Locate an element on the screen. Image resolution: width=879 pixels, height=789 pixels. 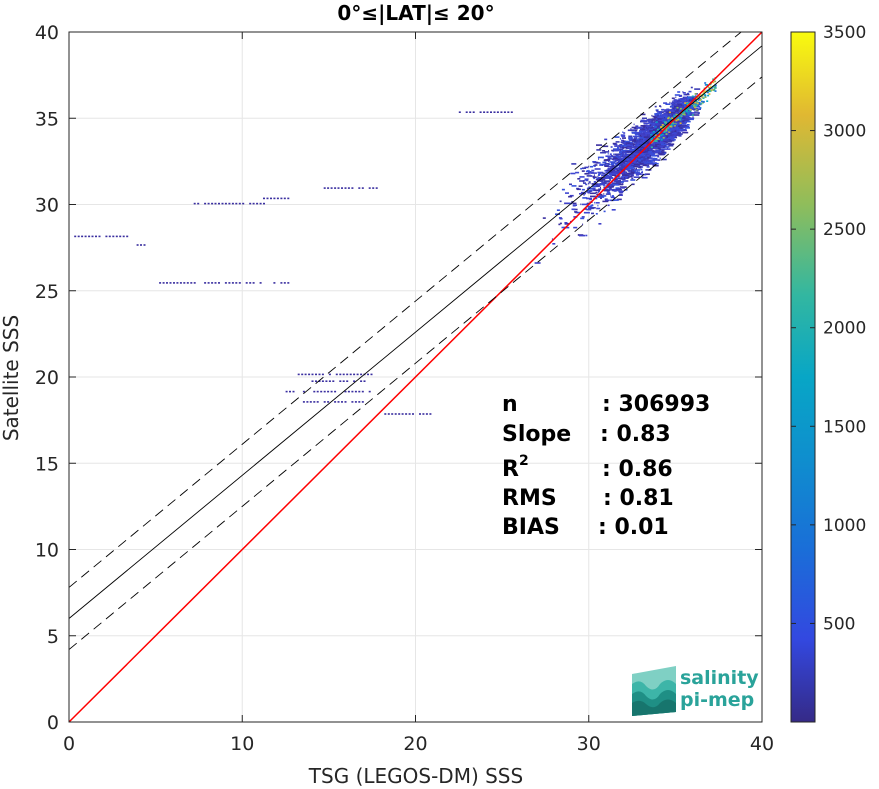
colorbar-tick-label: 500 is located at coordinates (839, 624).